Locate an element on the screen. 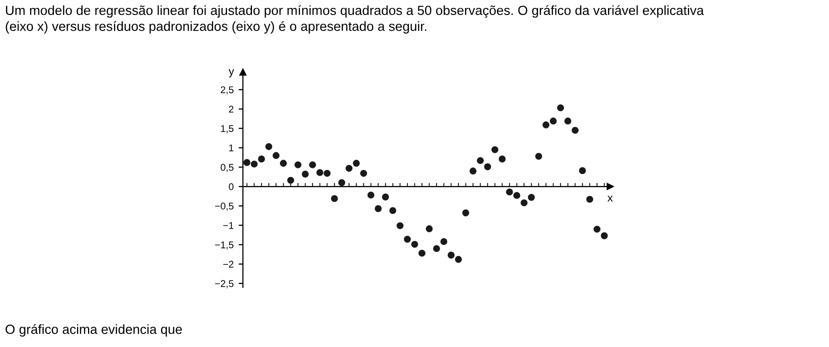 This screenshot has height=347, width=829. y-tick-label: −2 is located at coordinates (228, 264).